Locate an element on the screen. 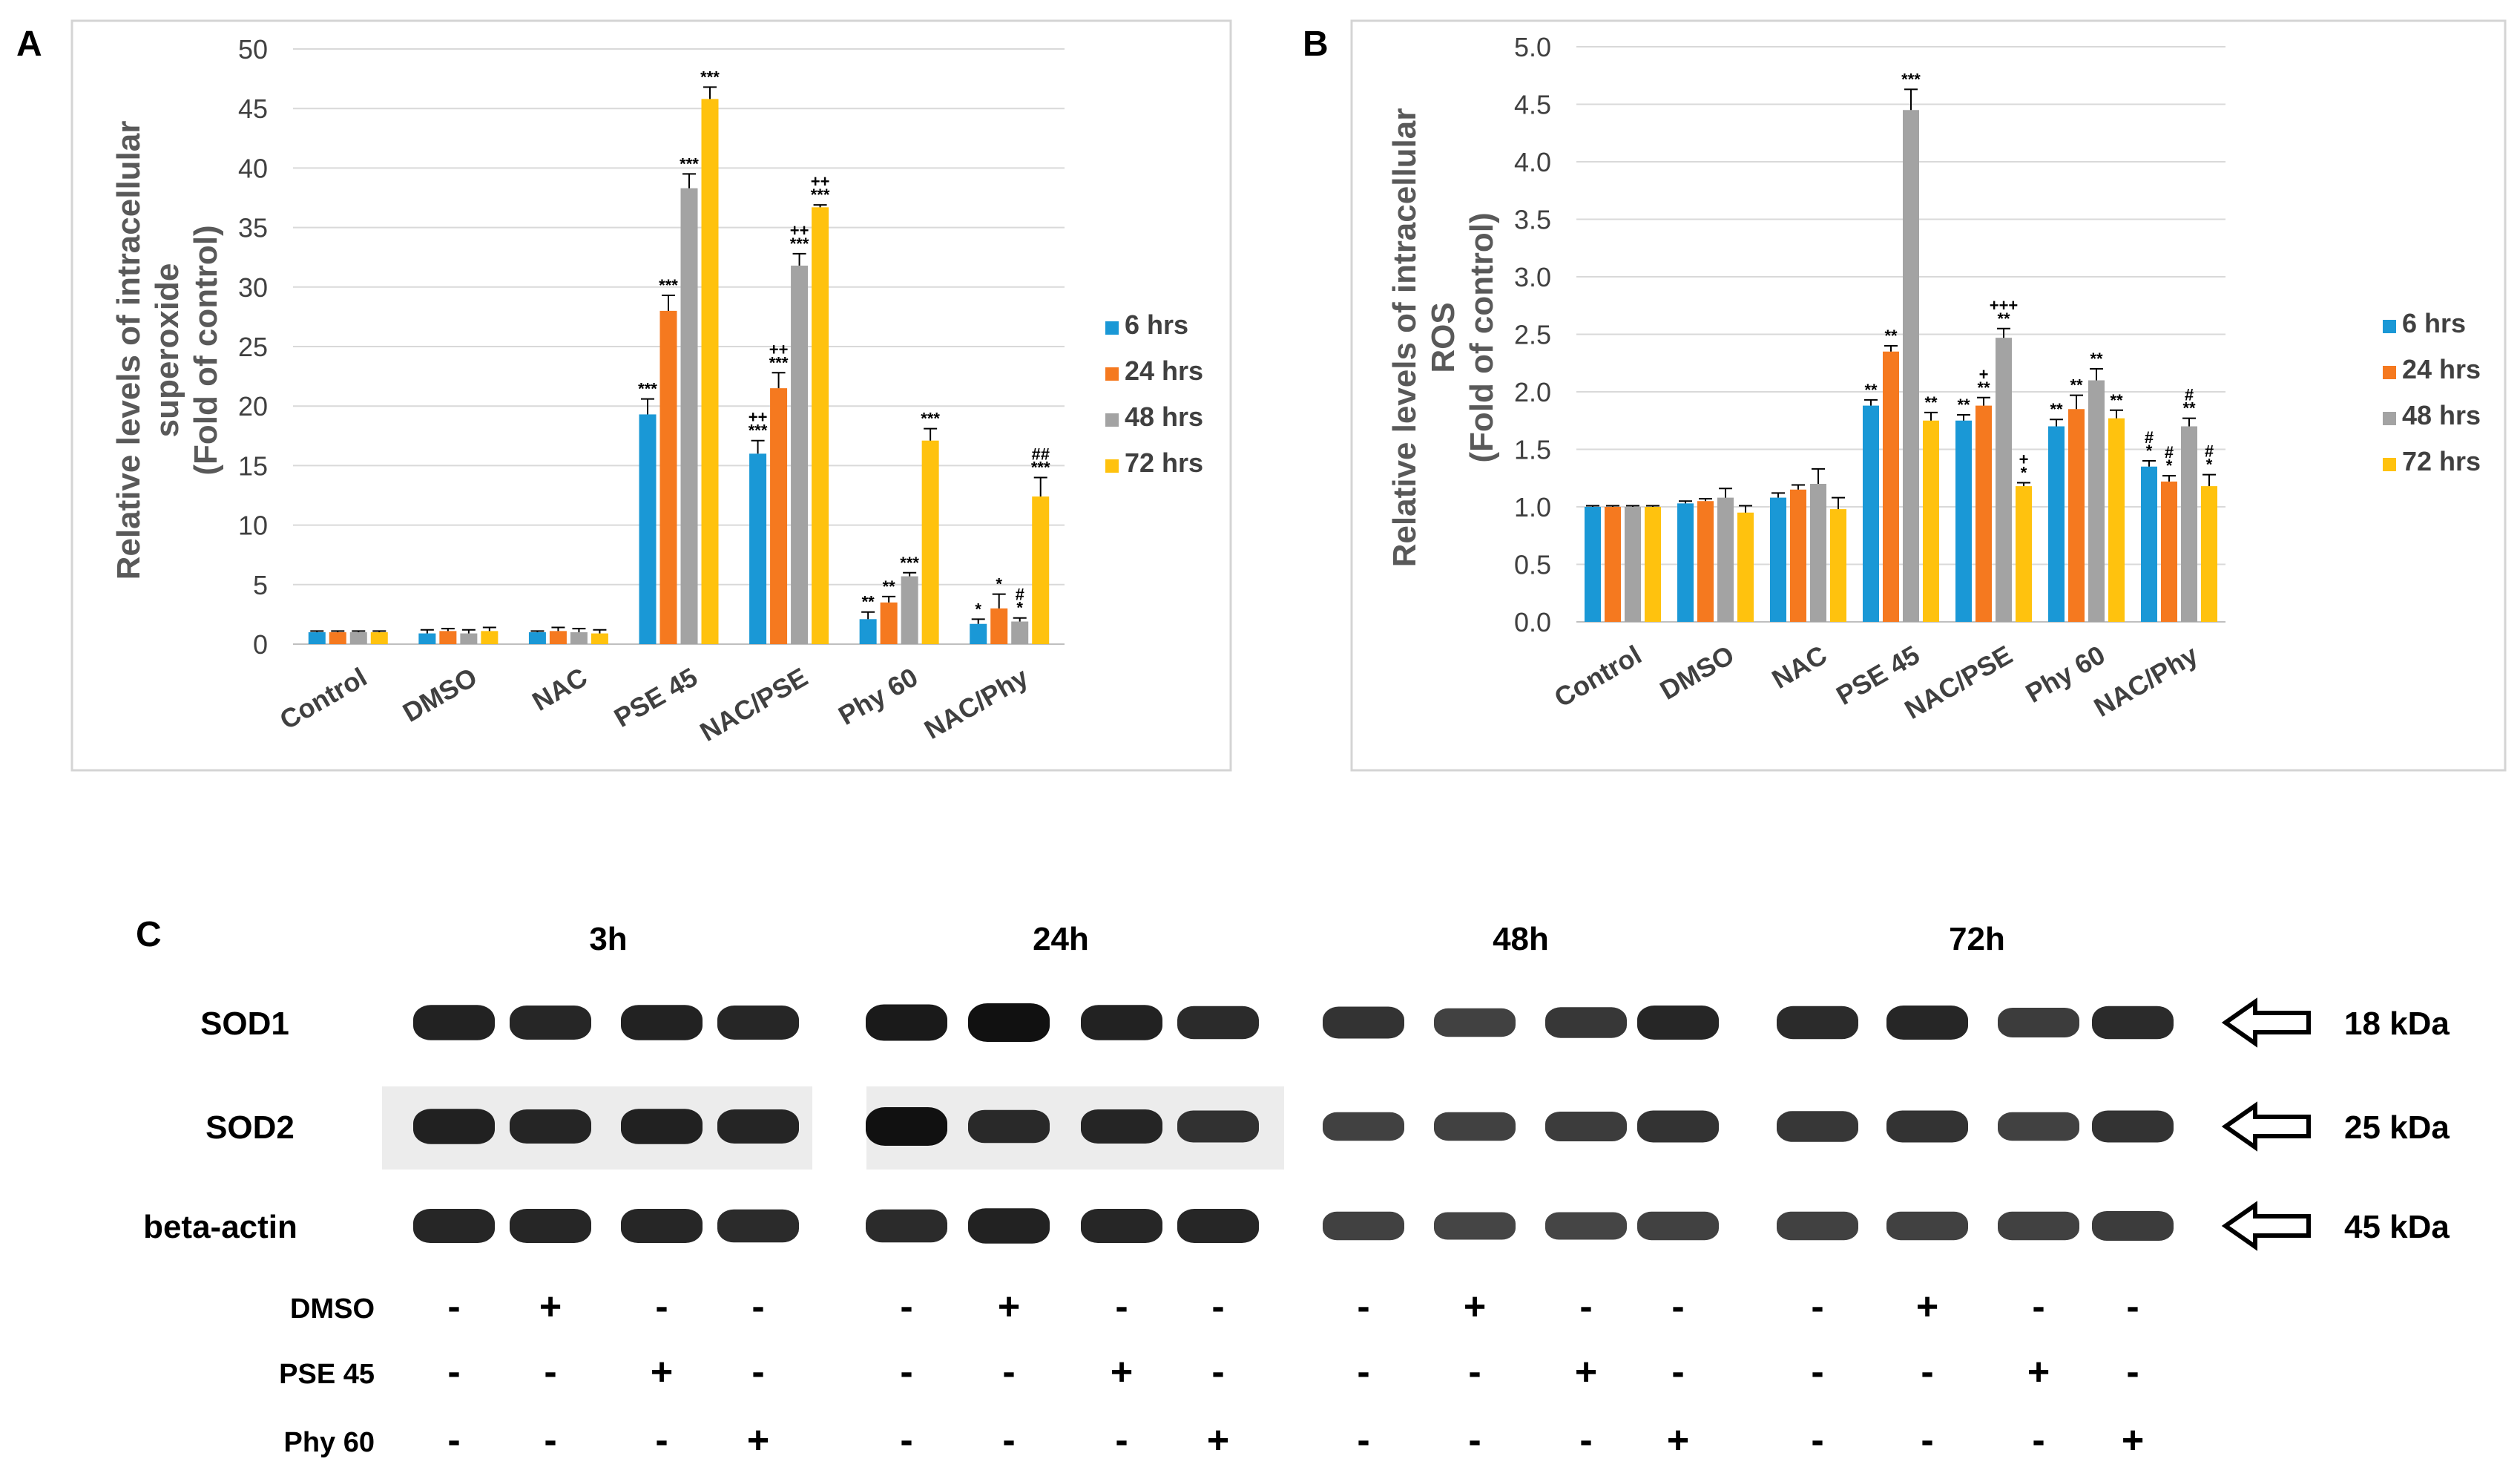 The width and height of the screenshot is (2520, 1476). y-tick-label: 5.0 is located at coordinates (1532, 47).